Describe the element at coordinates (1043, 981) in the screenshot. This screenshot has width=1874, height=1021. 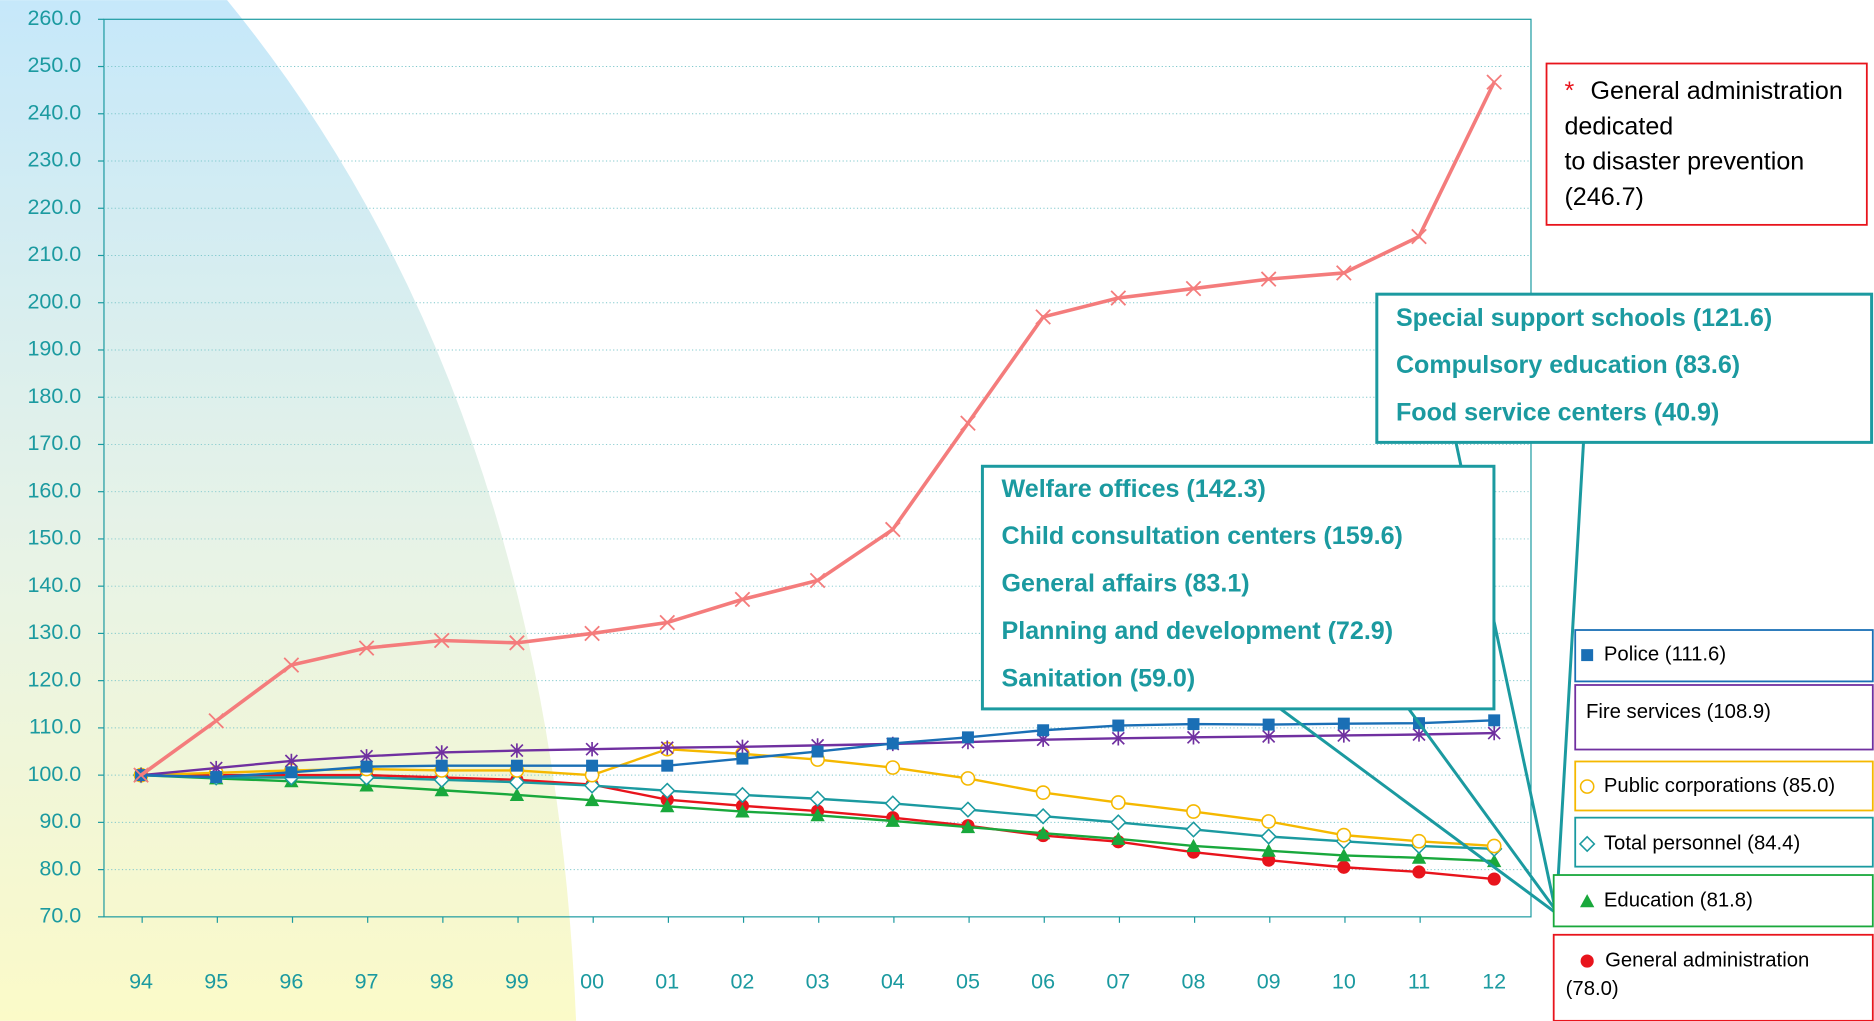
I see `x-tick-label: 06` at that location.